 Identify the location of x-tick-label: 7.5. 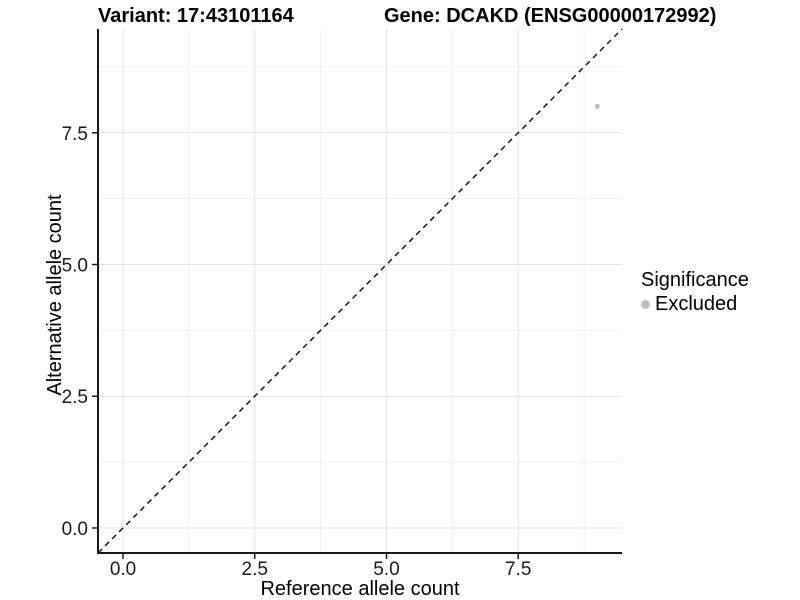
(518, 569).